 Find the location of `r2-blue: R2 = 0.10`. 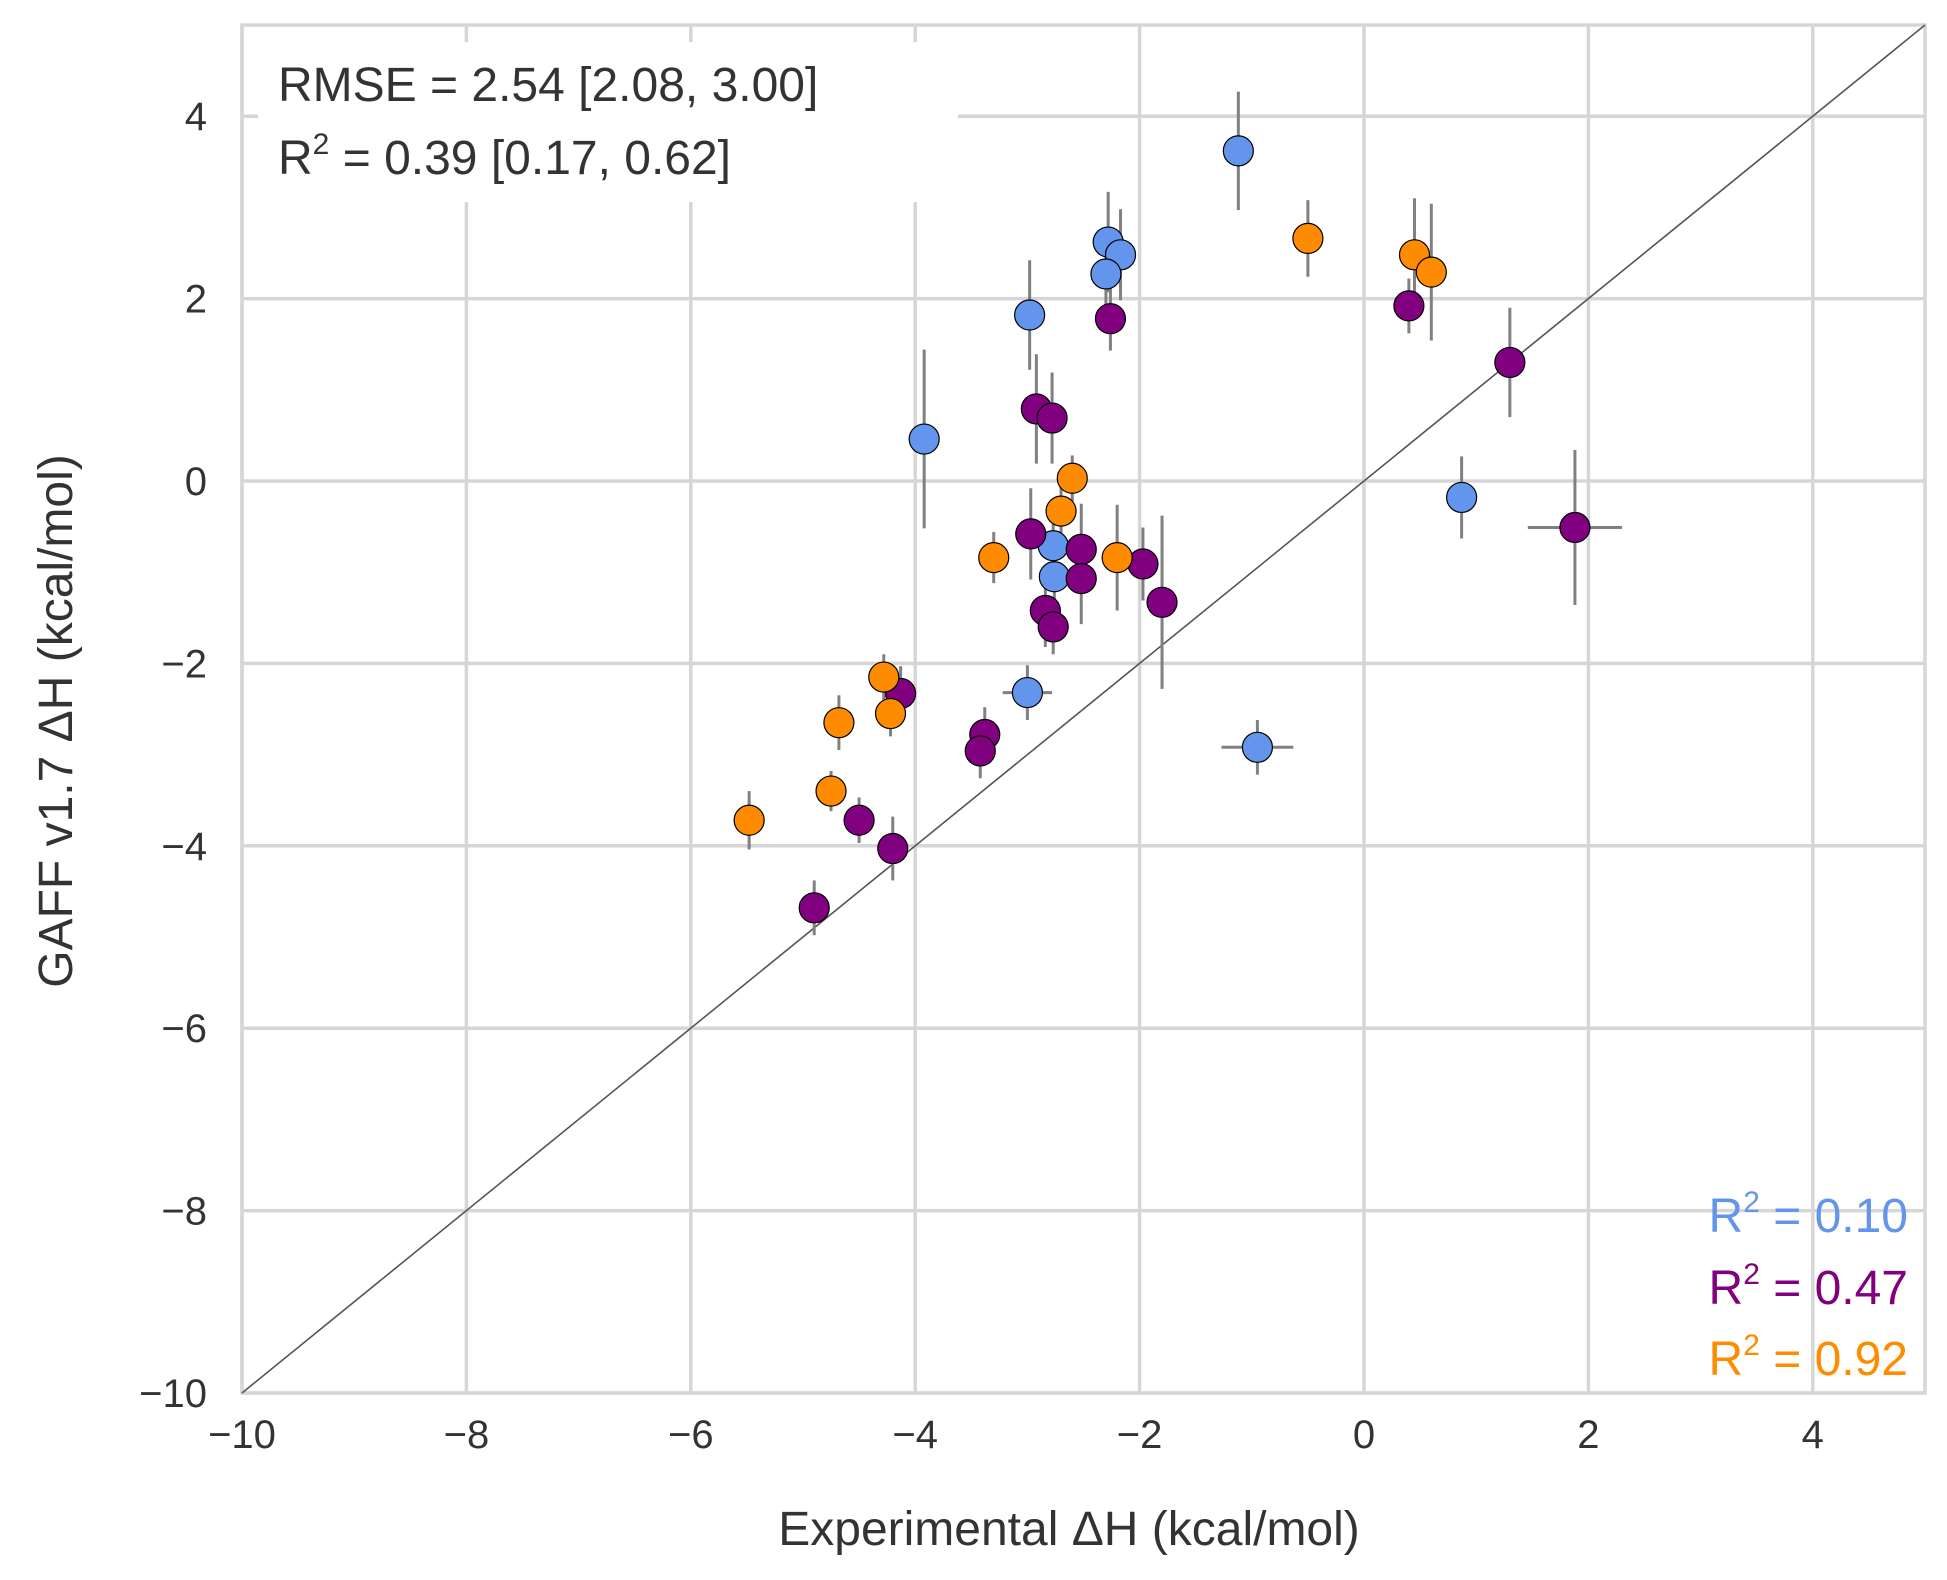

r2-blue: R2 = 0.10 is located at coordinates (1808, 1214).